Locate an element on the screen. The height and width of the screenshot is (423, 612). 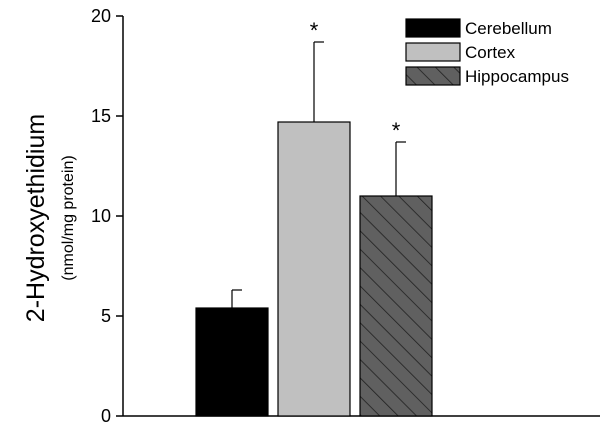
y-tick-label: 10 is located at coordinates (101, 216).